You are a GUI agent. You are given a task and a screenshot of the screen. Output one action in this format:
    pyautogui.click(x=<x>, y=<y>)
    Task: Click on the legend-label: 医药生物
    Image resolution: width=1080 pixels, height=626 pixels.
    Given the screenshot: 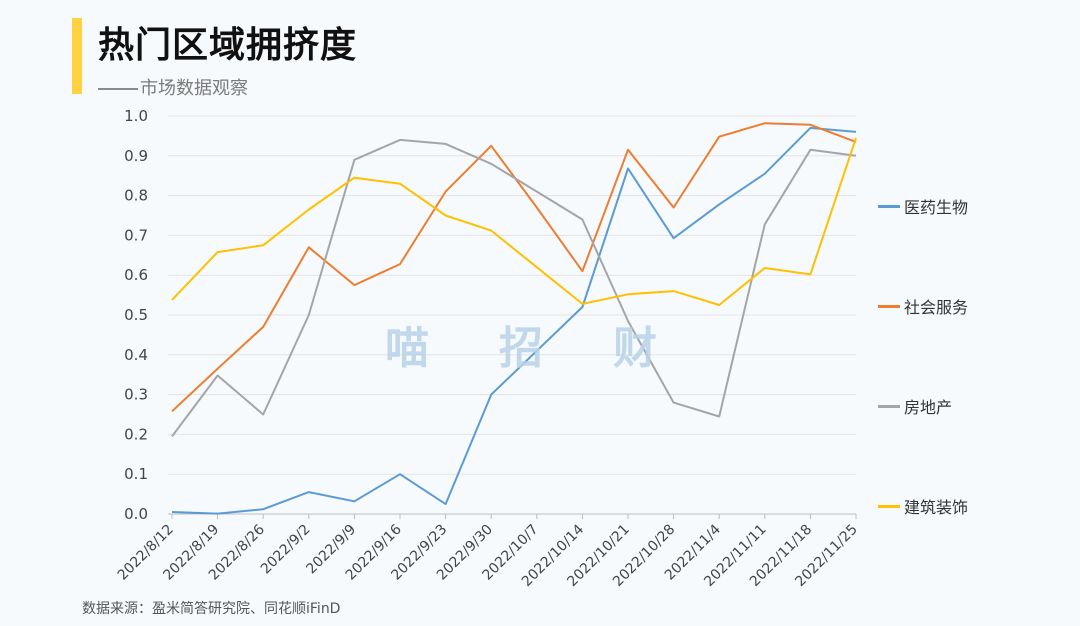 What is the action you would take?
    pyautogui.click(x=936, y=207)
    